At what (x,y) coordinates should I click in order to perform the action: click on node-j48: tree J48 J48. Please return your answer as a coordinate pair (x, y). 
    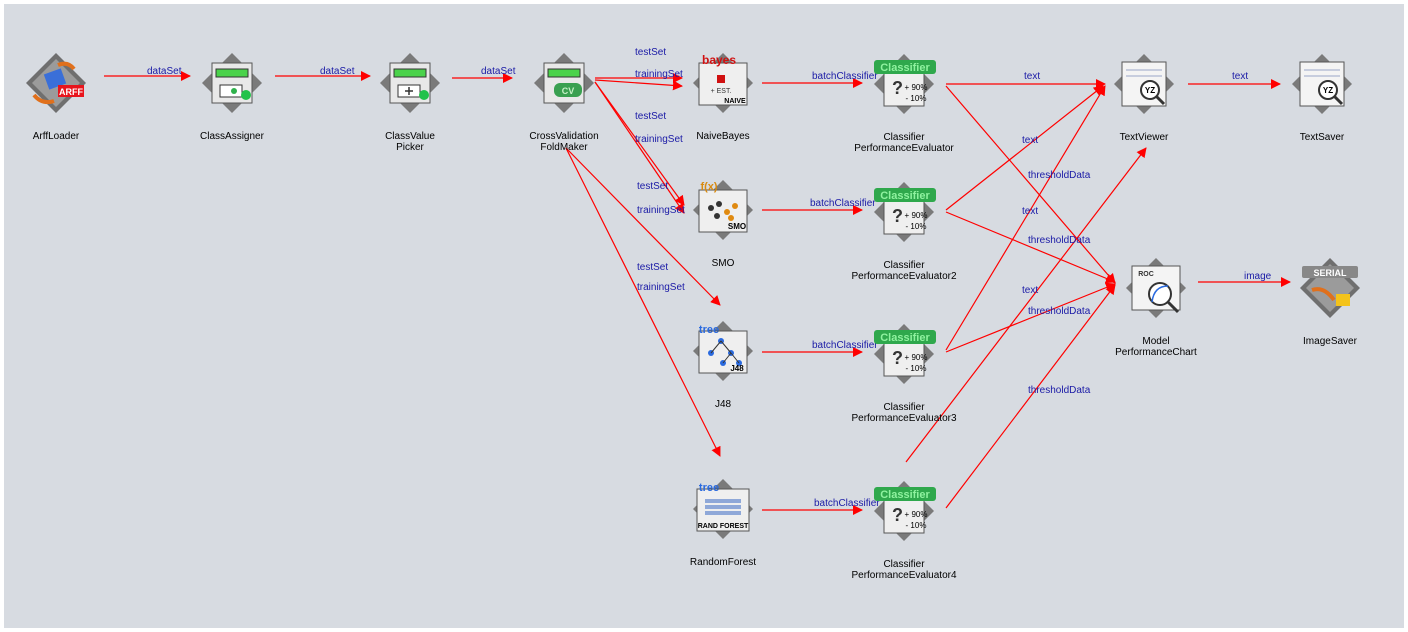
    Looking at the image, I should click on (723, 373).